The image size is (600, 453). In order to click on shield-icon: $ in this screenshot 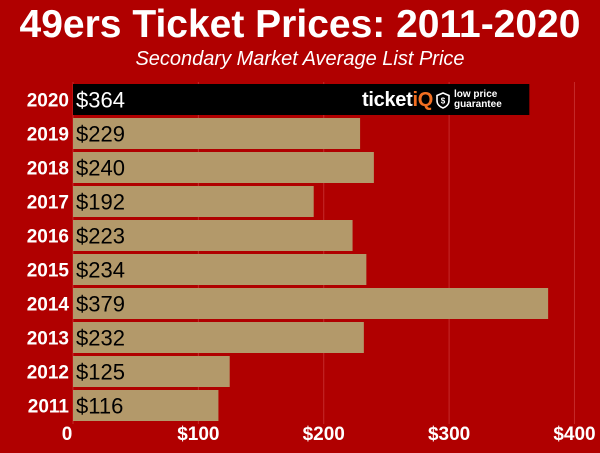, I will do `click(443, 100)`.